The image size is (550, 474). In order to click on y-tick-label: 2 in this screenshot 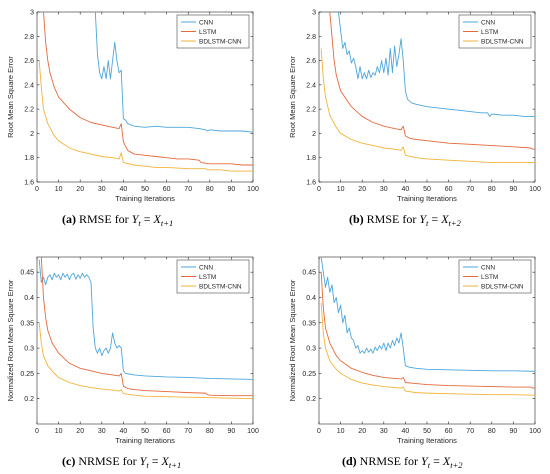, I will do `click(32, 134)`.